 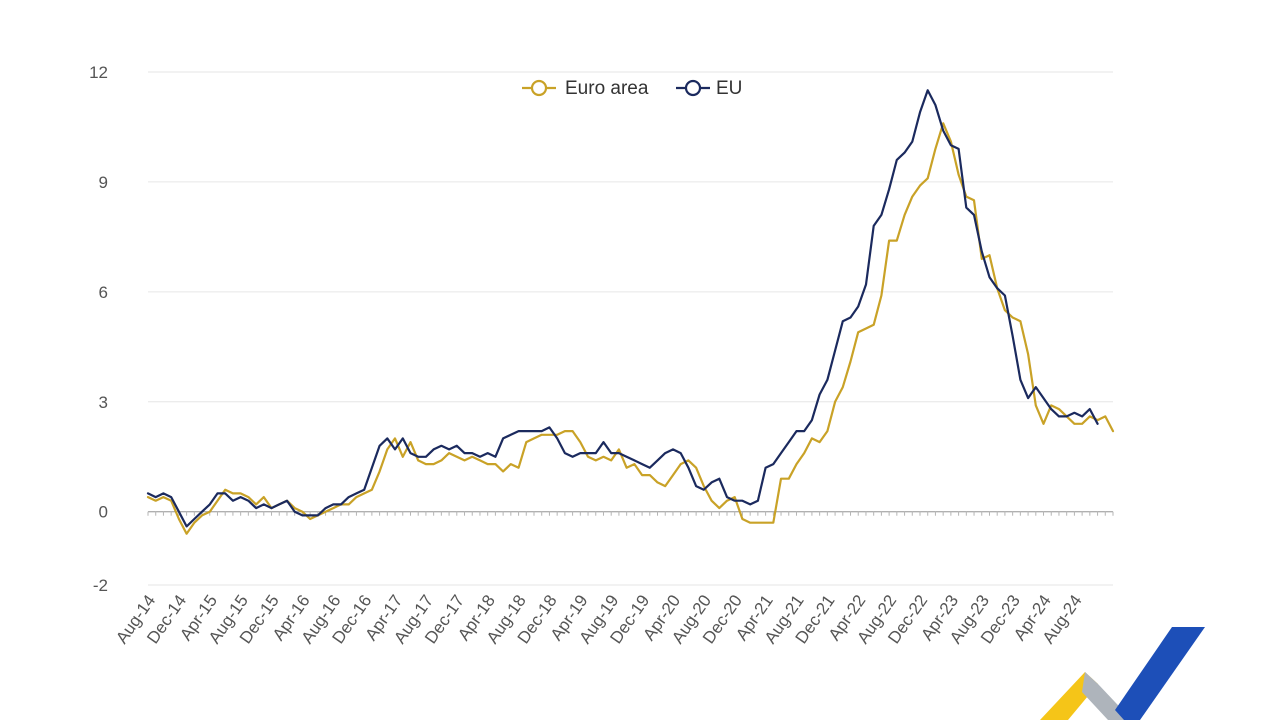 I want to click on y-tick-label: 3, so click(x=103, y=402).